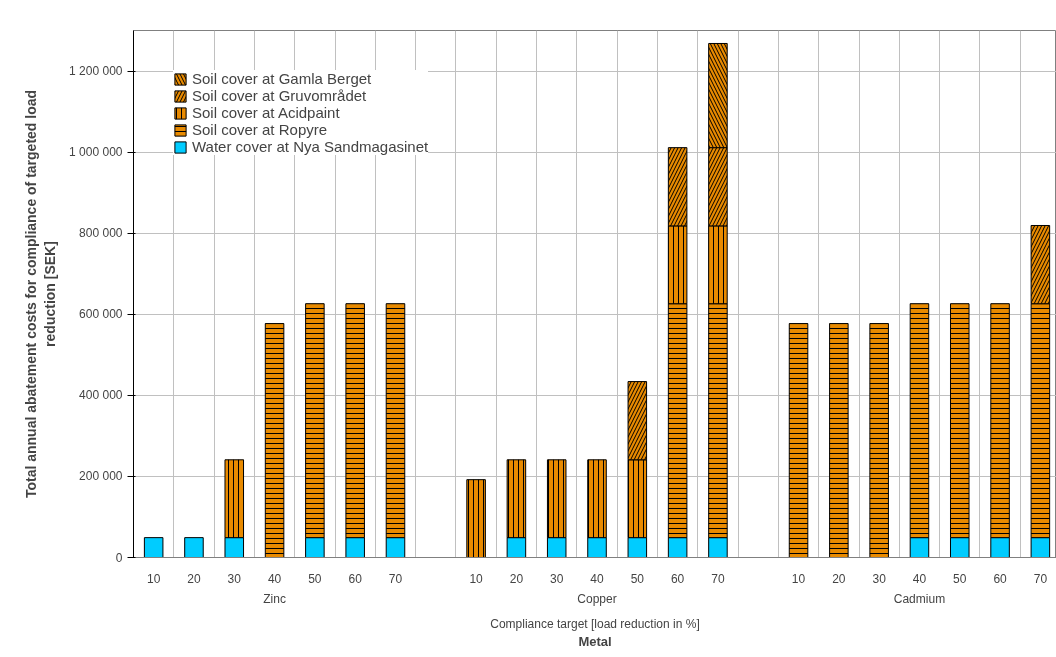 This screenshot has height=657, width=1056. What do you see at coordinates (597, 598) in the screenshot?
I see `text: Copper` at bounding box center [597, 598].